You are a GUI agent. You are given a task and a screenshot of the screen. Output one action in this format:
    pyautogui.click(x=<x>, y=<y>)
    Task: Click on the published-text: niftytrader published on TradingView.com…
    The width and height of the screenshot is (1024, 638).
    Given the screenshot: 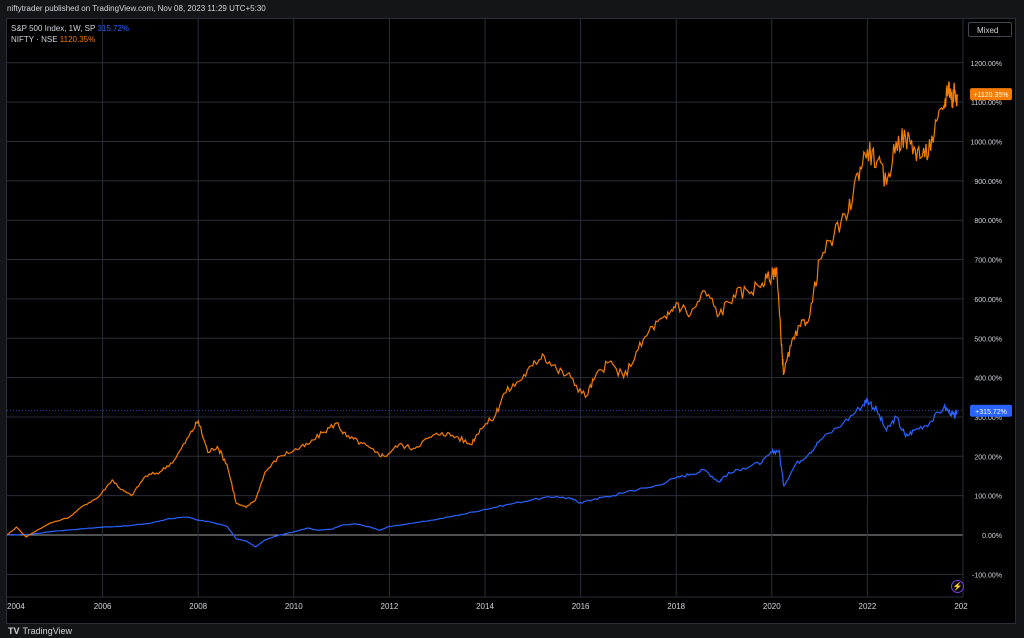 What is the action you would take?
    pyautogui.click(x=136, y=8)
    